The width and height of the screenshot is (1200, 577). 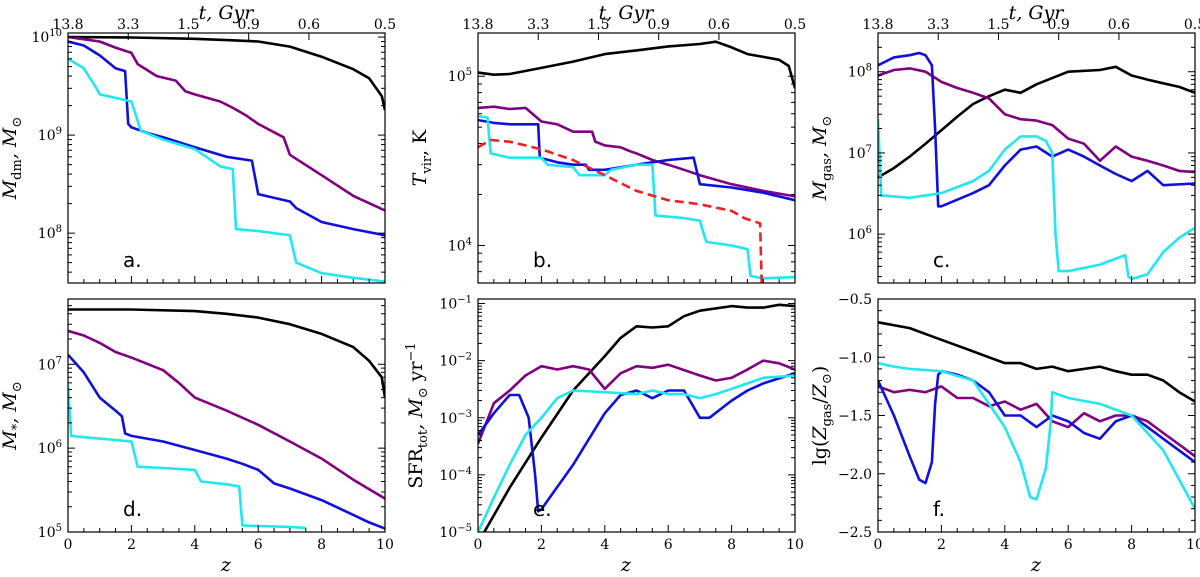 I want to click on top-axis-label-middle: t, Gyr, so click(x=627, y=13).